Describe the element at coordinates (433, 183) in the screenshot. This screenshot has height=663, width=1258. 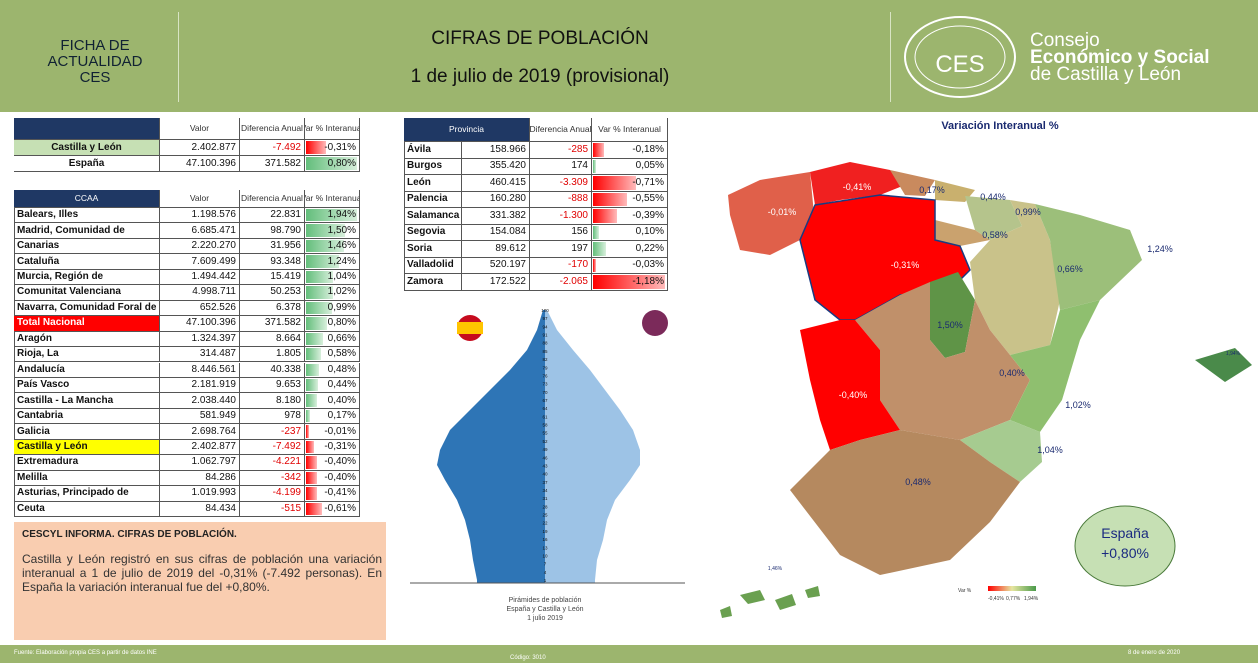
I see `cell: León` at that location.